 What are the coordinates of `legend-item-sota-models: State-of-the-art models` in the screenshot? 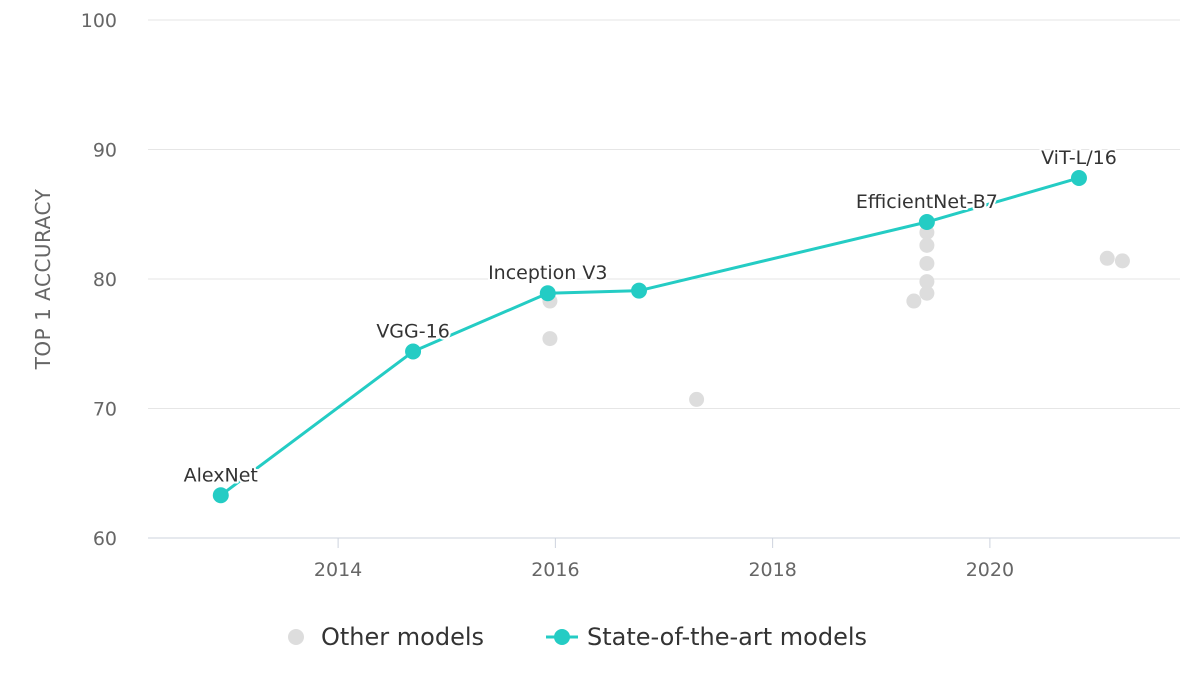 It's located at (706, 637).